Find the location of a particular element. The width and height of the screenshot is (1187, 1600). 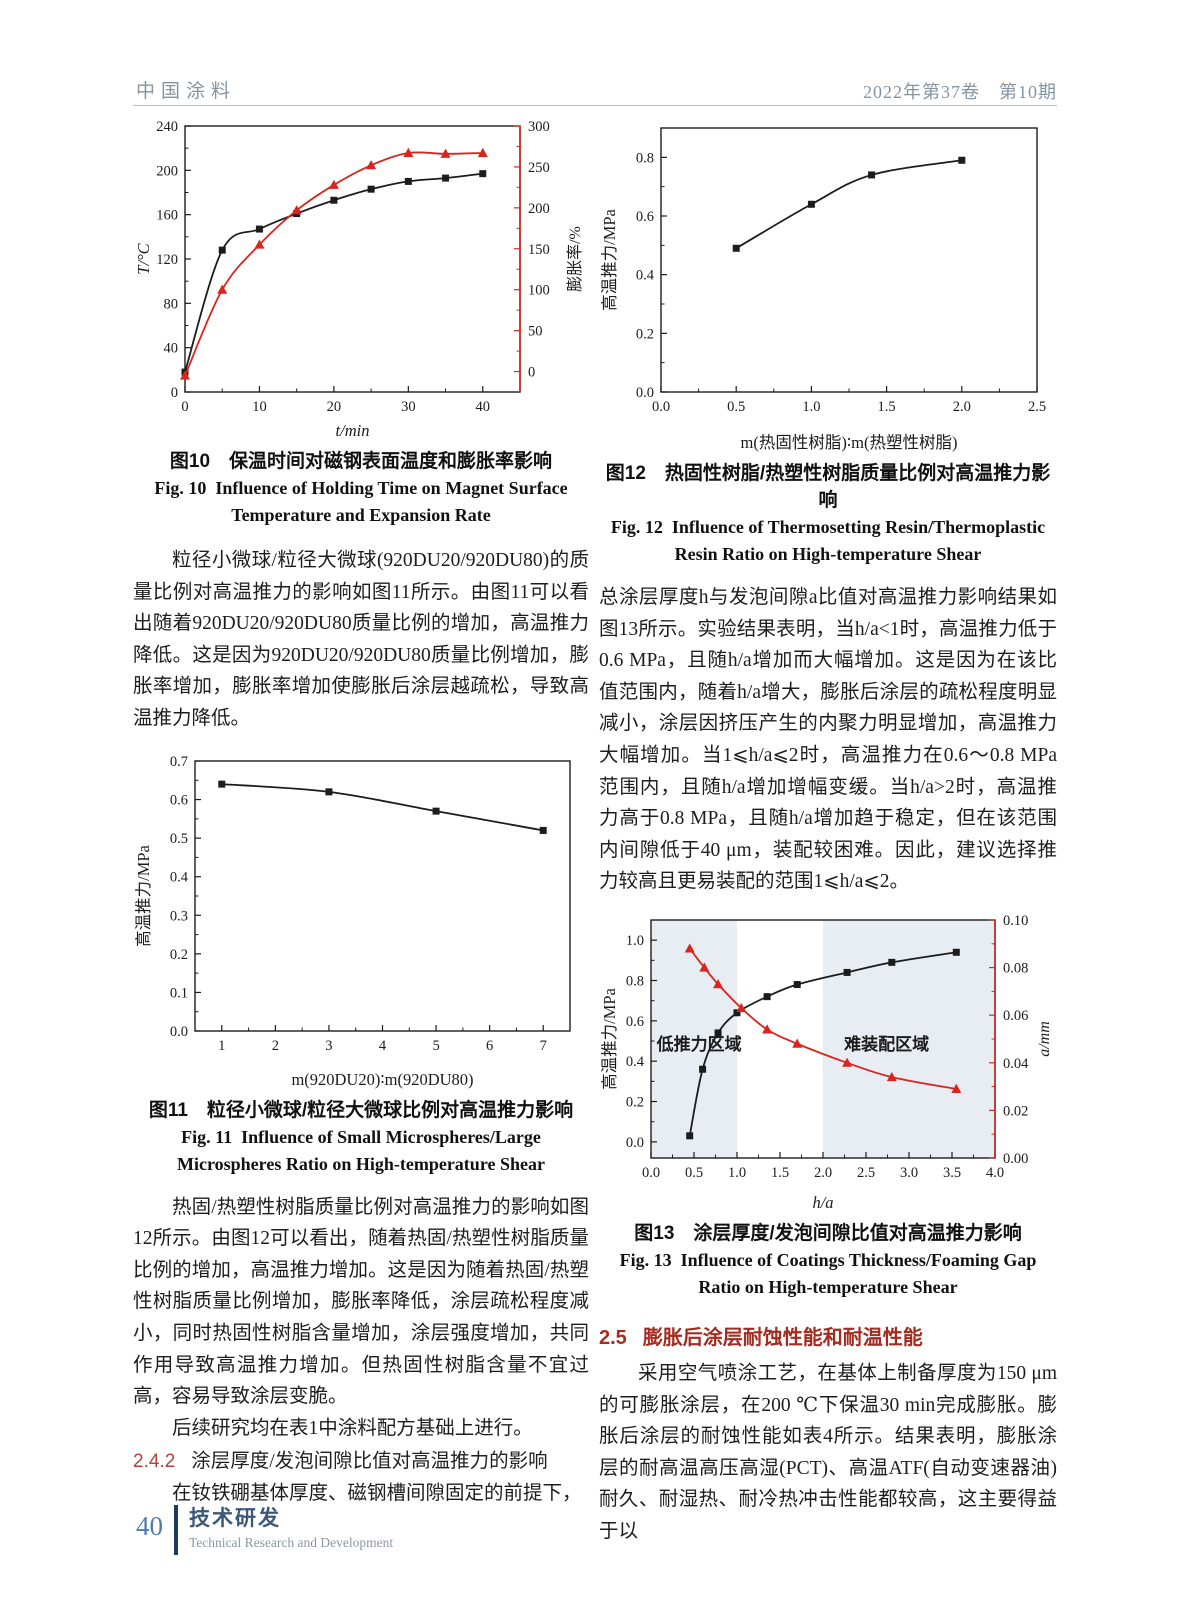

svg-text: 难装配区域 is located at coordinates (886, 1044).